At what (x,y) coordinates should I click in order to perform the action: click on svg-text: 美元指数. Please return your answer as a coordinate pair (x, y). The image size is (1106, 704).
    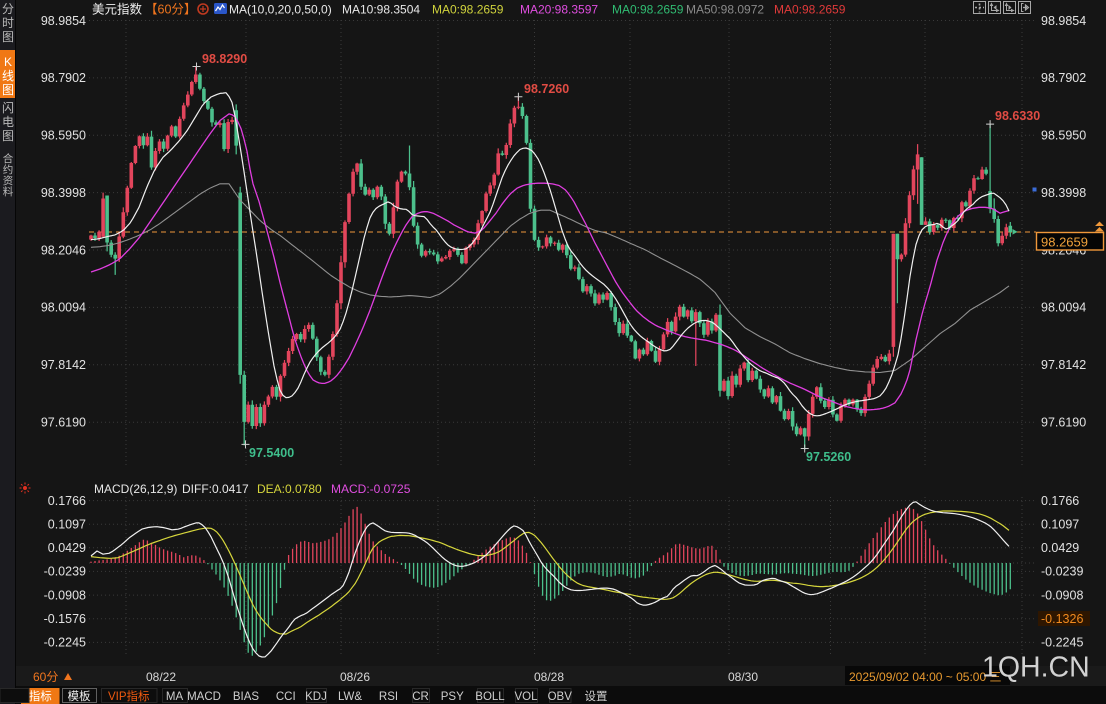
    Looking at the image, I should click on (117, 9).